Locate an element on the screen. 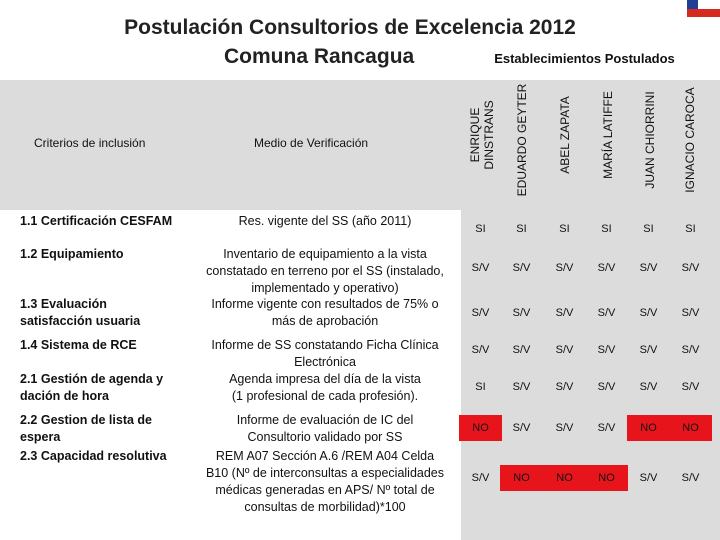 This screenshot has width=720, height=540. value-cell-r6-c6: NO is located at coordinates (690, 428).